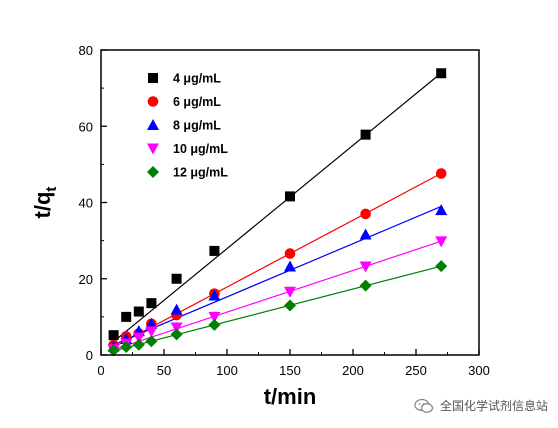  I want to click on legend-label-series-2: 6 μg/mL, so click(197, 102).